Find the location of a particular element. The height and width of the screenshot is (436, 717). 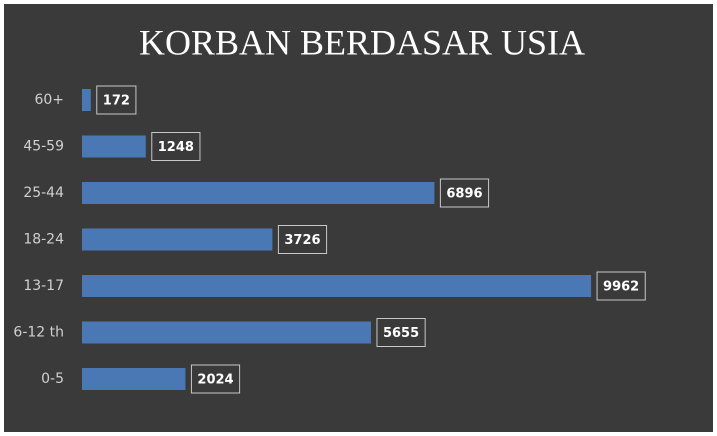

data-label: 9962 is located at coordinates (621, 287).